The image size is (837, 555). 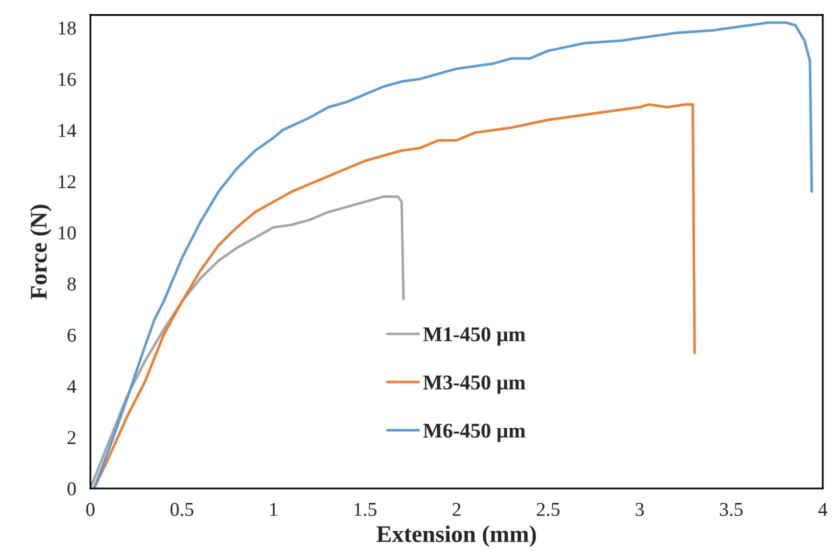 What do you see at coordinates (67, 181) in the screenshot?
I see `y-tick-label: 12` at bounding box center [67, 181].